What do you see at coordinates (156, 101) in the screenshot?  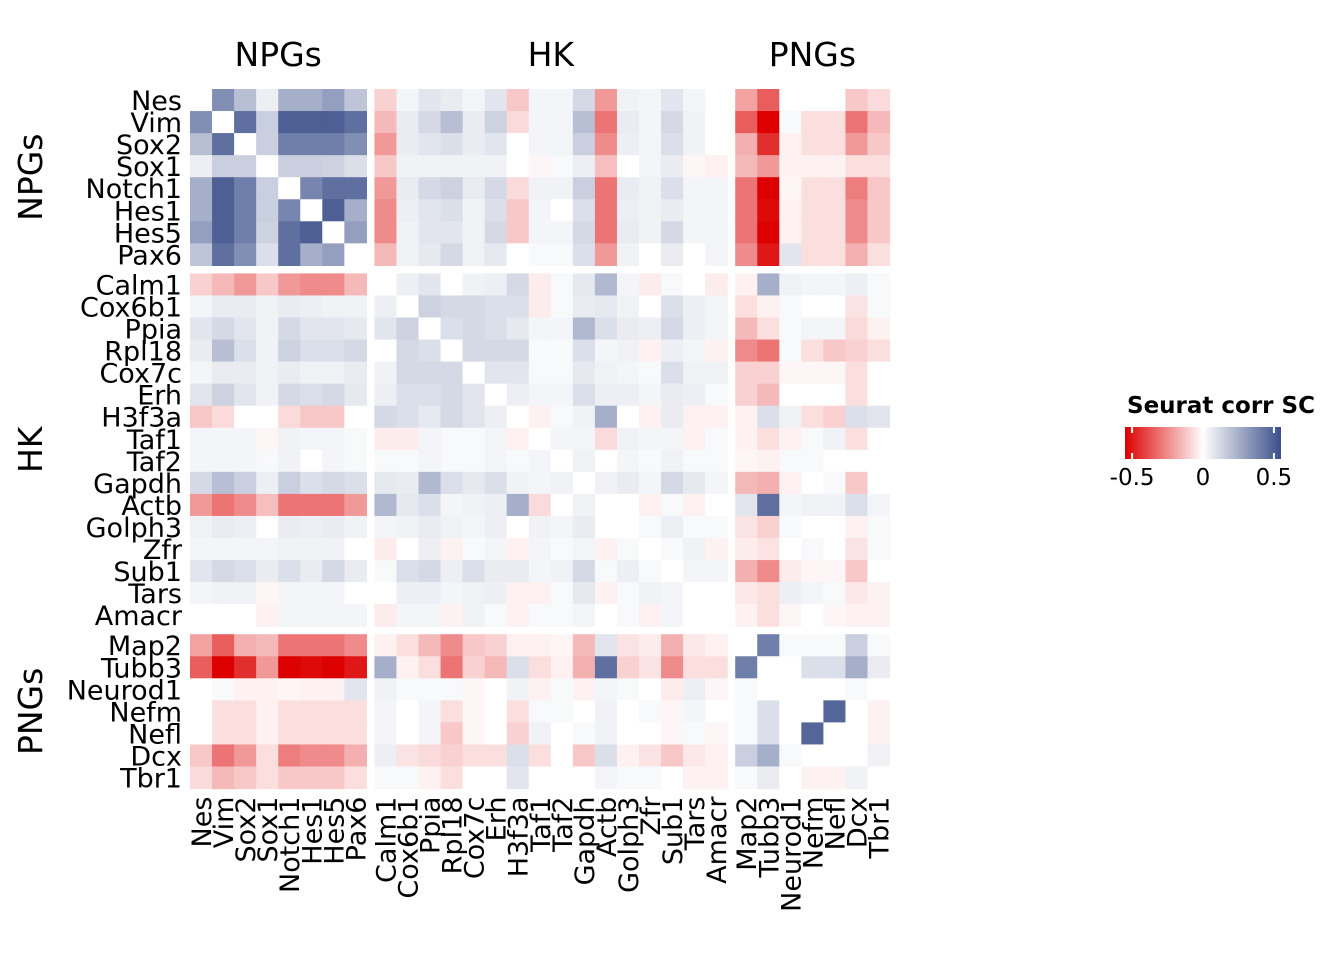 I see `row-tick-label: Nes` at bounding box center [156, 101].